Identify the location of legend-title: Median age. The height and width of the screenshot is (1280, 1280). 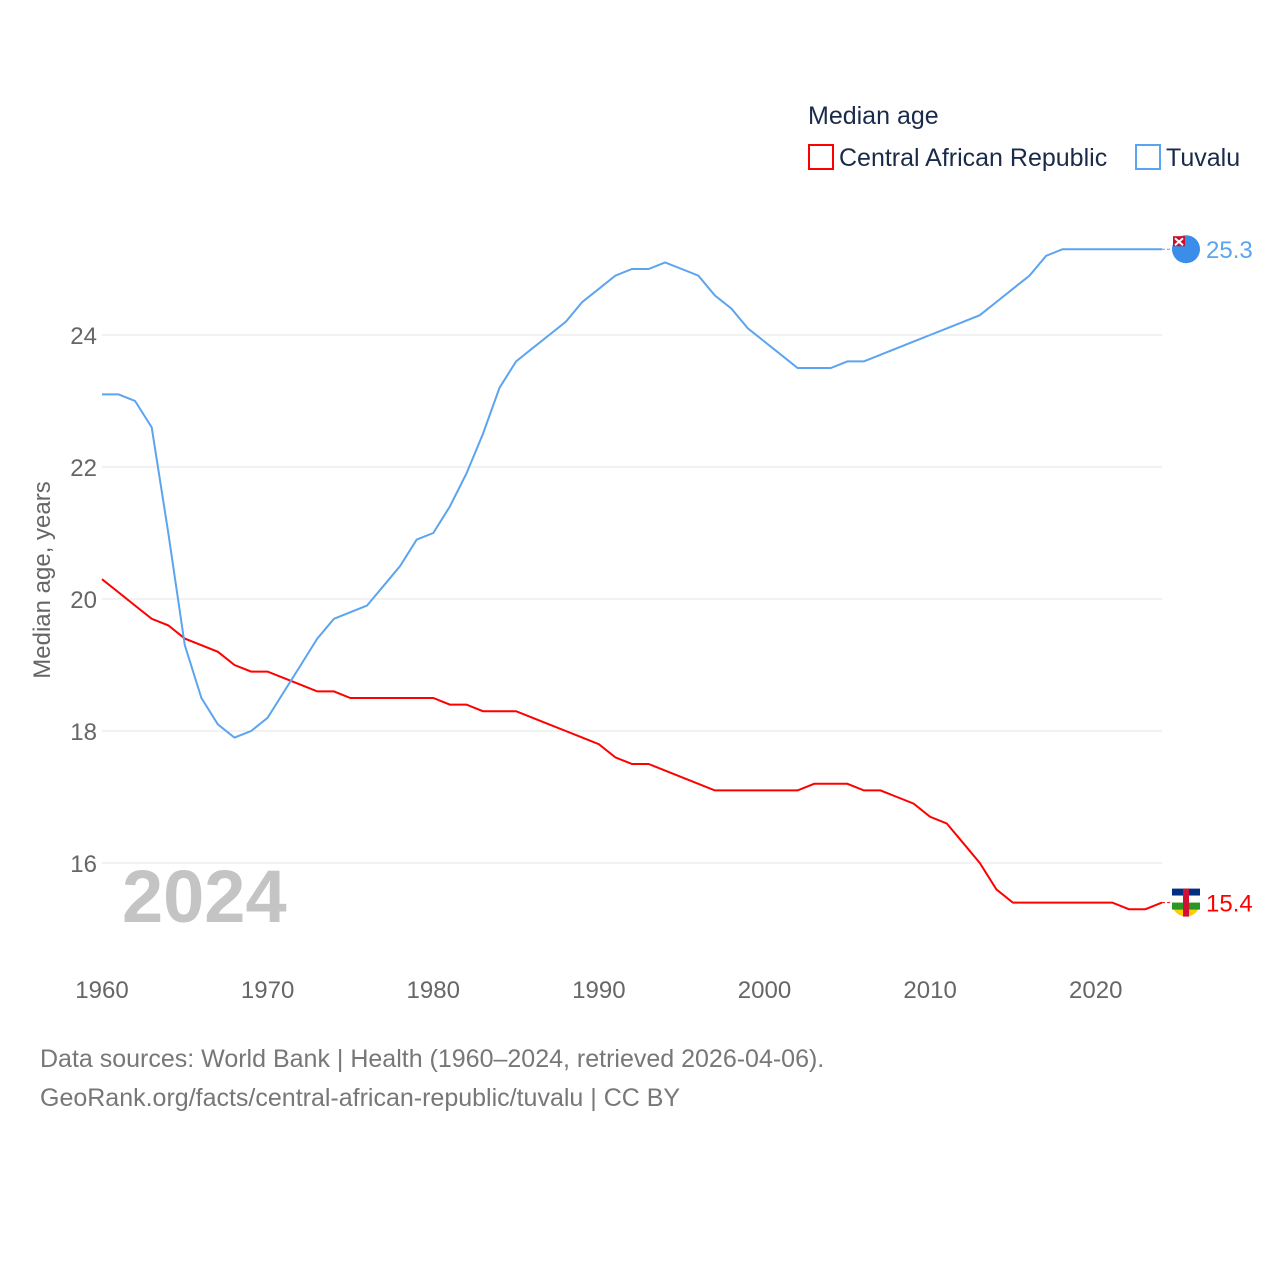
(873, 116).